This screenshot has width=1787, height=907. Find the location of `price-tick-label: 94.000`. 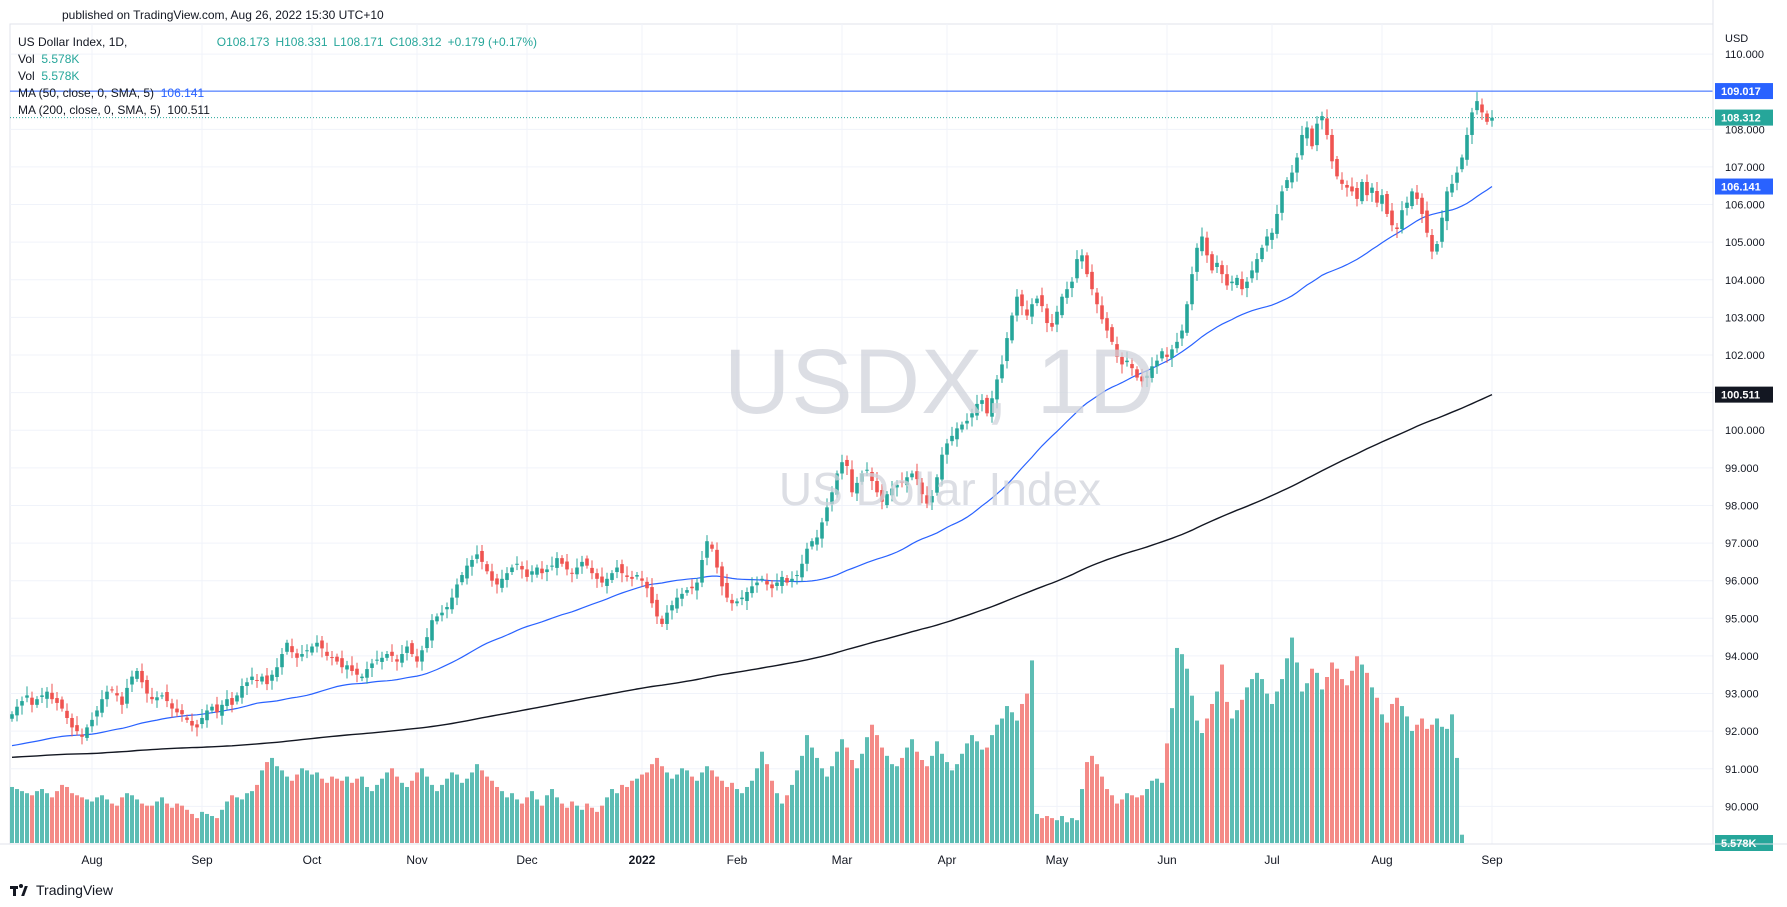

price-tick-label: 94.000 is located at coordinates (1742, 657).